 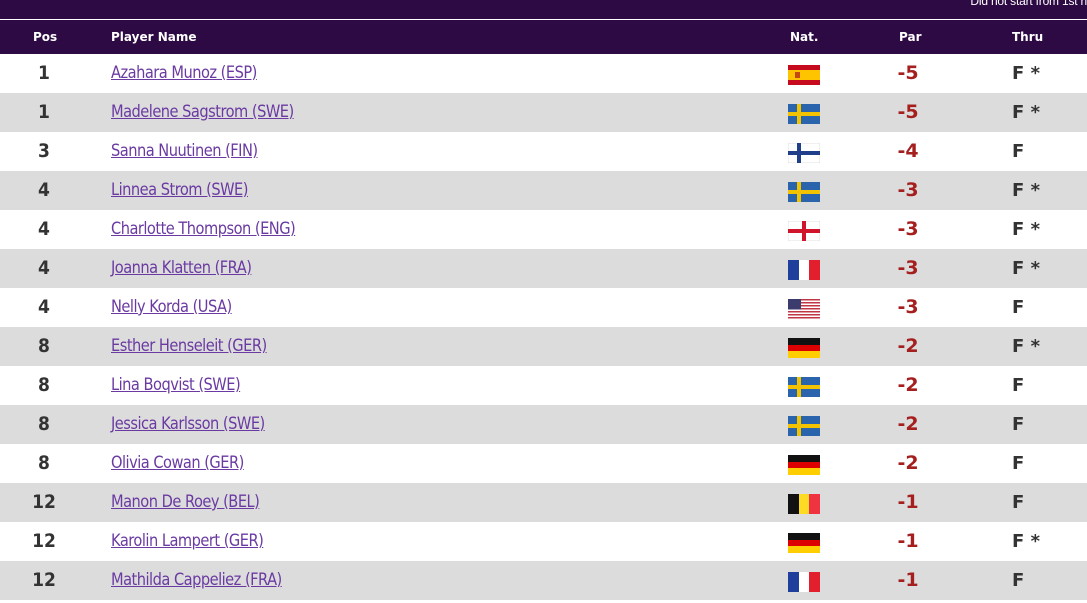 I want to click on player-name-link: Esther Henseleit (GER), so click(x=189, y=346).